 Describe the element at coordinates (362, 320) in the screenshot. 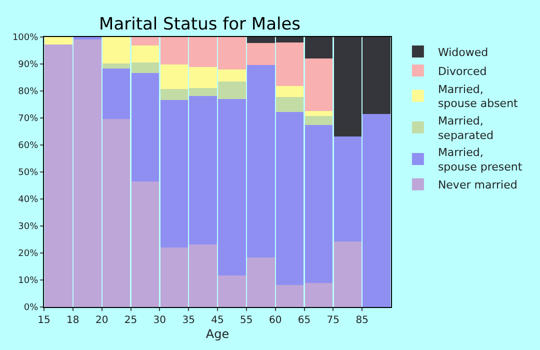

I see `x-tick-label: 85` at that location.